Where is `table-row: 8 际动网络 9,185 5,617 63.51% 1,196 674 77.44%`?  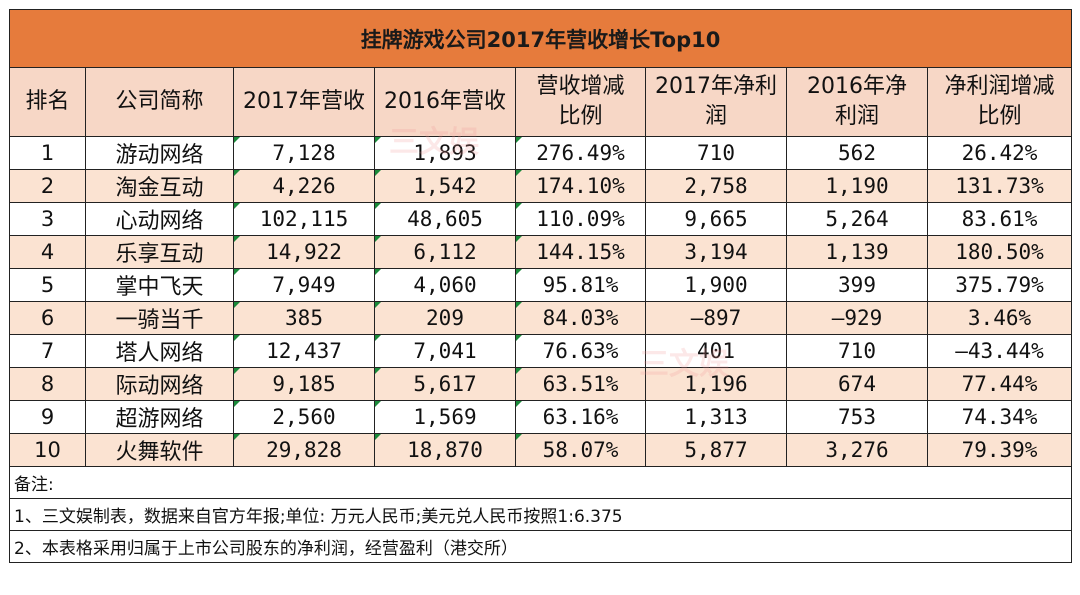 table-row: 8 际动网络 9,185 5,617 63.51% 1,196 674 77.44% is located at coordinates (541, 384).